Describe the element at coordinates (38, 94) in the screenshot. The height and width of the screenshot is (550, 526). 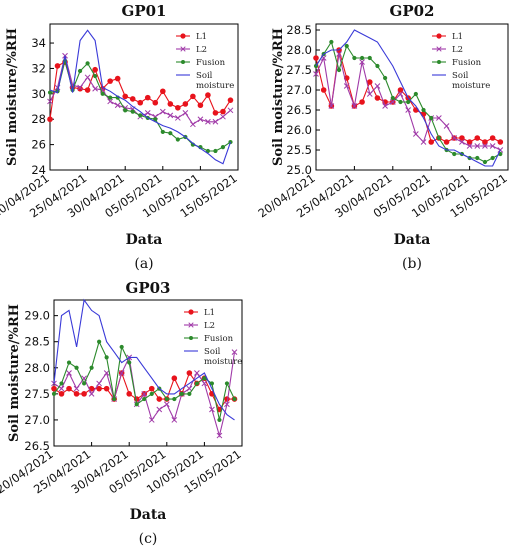
I see `y-tick-label: 30` at that location.